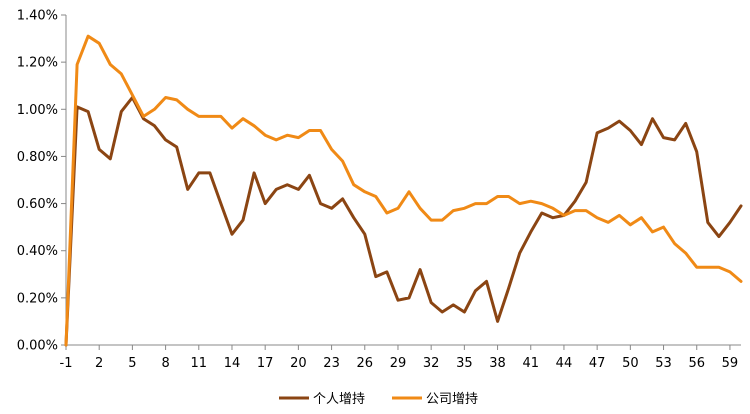 The image size is (750, 414). Describe the element at coordinates (232, 363) in the screenshot. I see `x-tick-label: 14` at that location.